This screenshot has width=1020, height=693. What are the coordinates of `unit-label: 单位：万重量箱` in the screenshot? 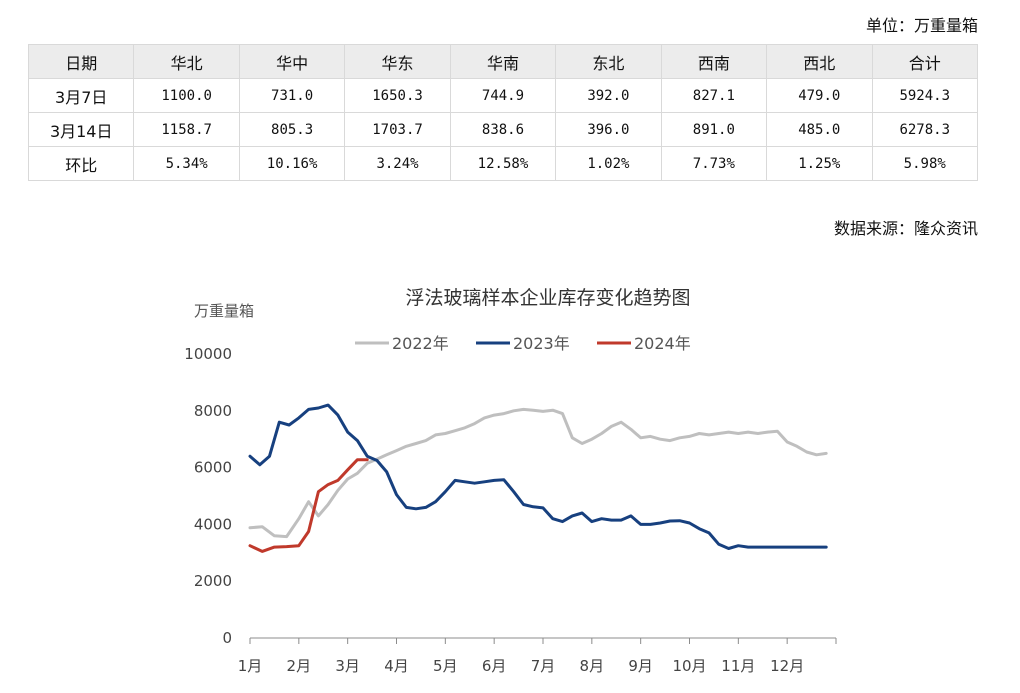 It's located at (921, 25).